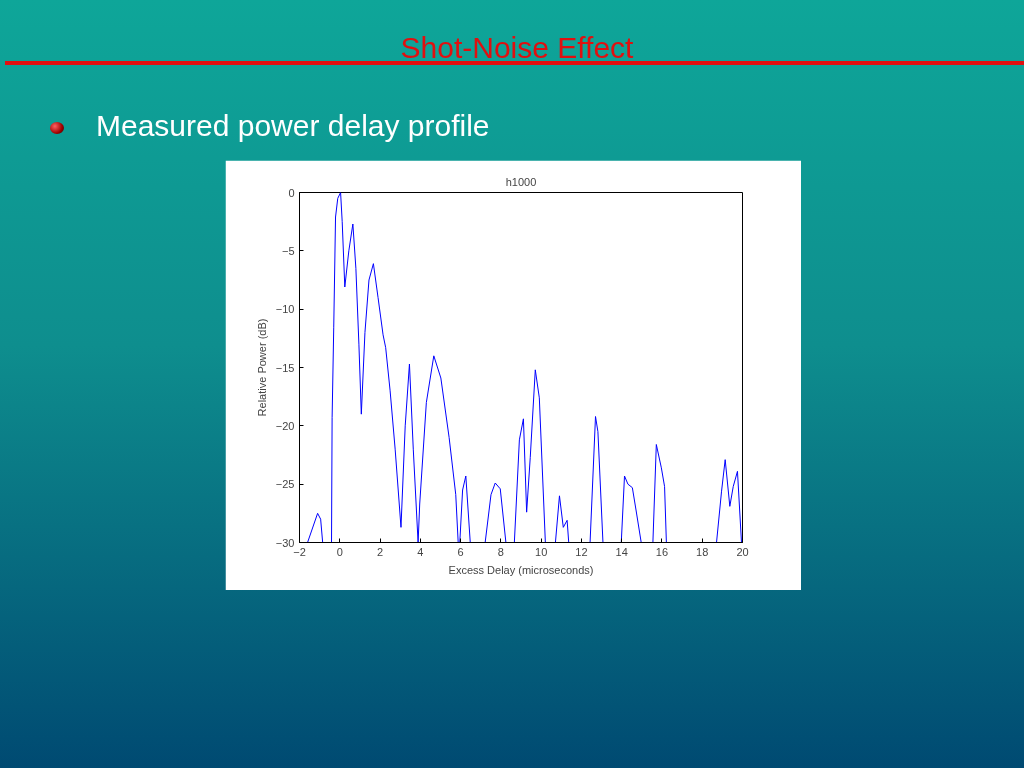  I want to click on x-tick-label: 0, so click(339, 551).